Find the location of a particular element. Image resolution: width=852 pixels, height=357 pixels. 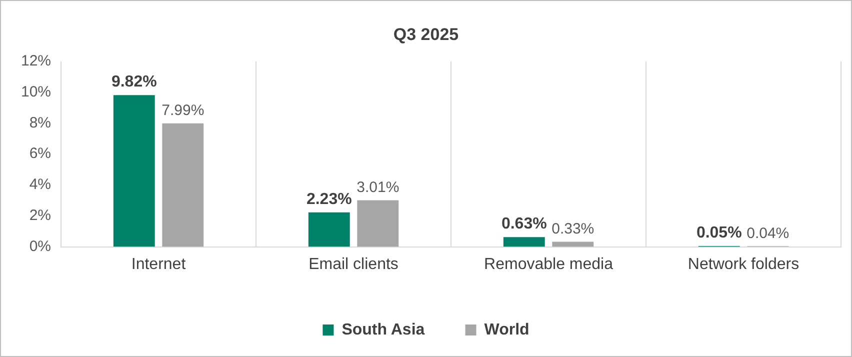

legend-label: South Asia is located at coordinates (383, 329).